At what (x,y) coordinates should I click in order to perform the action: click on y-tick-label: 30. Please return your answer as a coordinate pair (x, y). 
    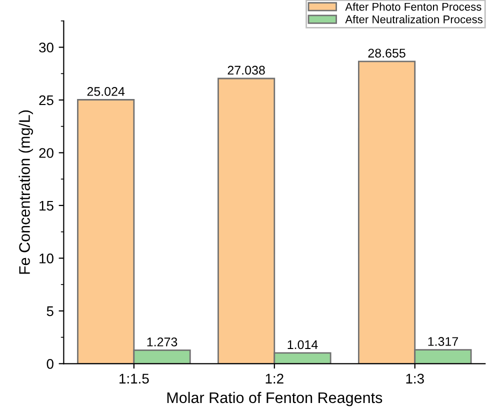
    Looking at the image, I should click on (46, 47).